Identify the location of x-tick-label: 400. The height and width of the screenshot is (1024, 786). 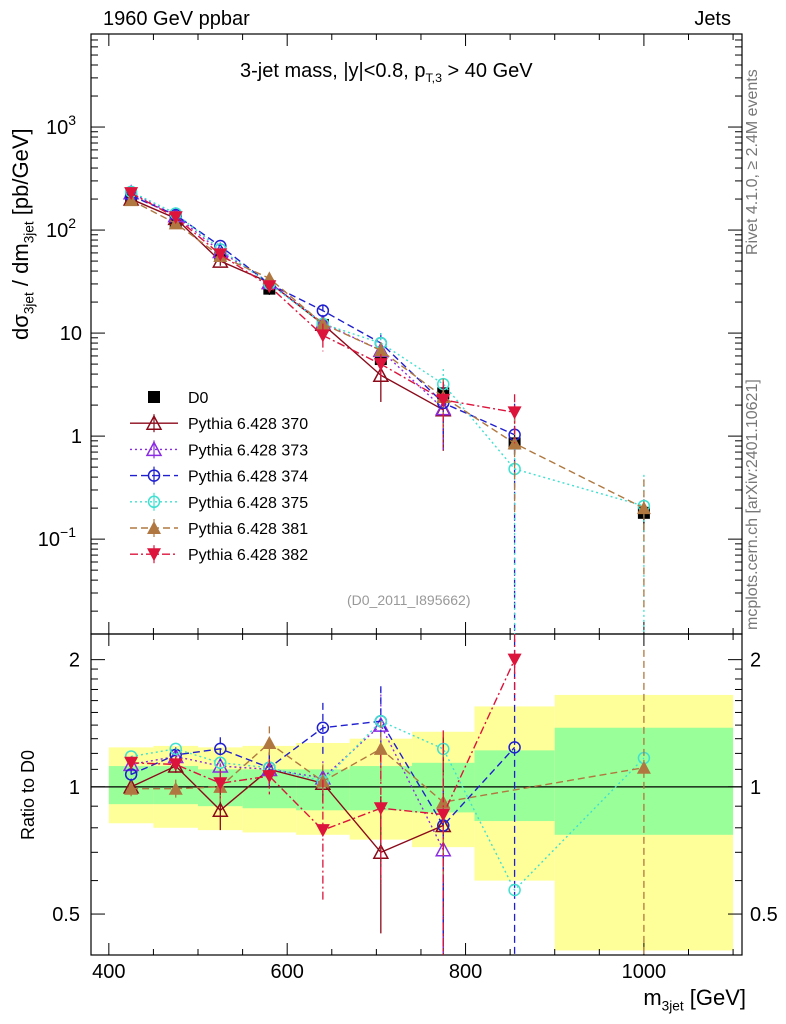
(108, 972).